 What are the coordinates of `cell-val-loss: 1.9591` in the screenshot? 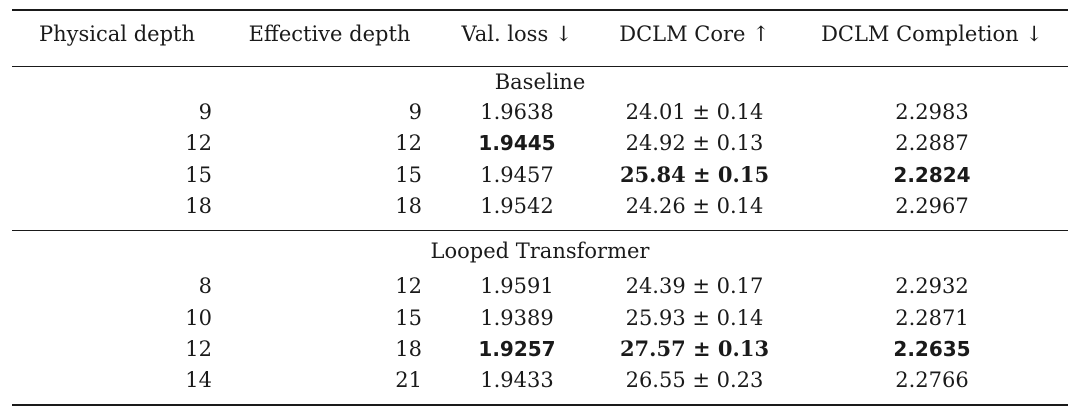 It's located at (517, 286).